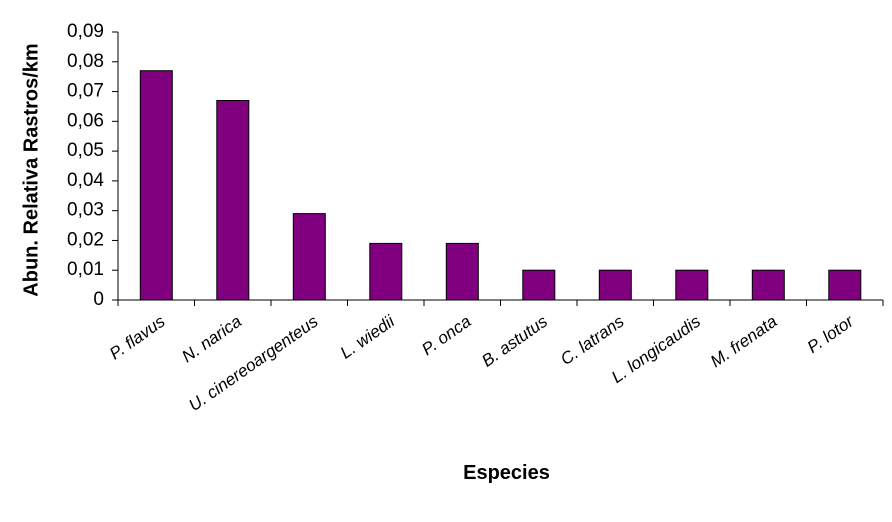 The width and height of the screenshot is (892, 522). I want to click on x-category-label: N. narica, so click(211, 339).